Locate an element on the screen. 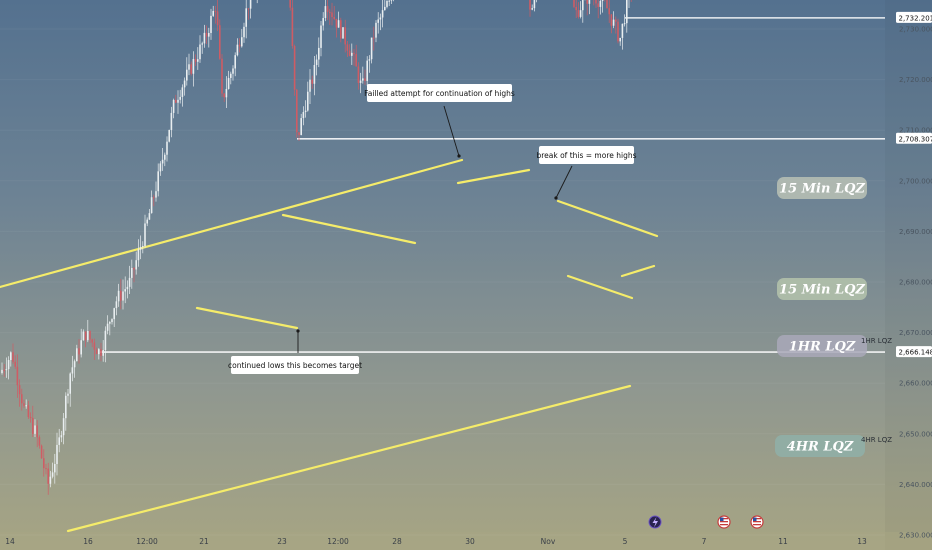  x-tick-label: 16 is located at coordinates (88, 541).